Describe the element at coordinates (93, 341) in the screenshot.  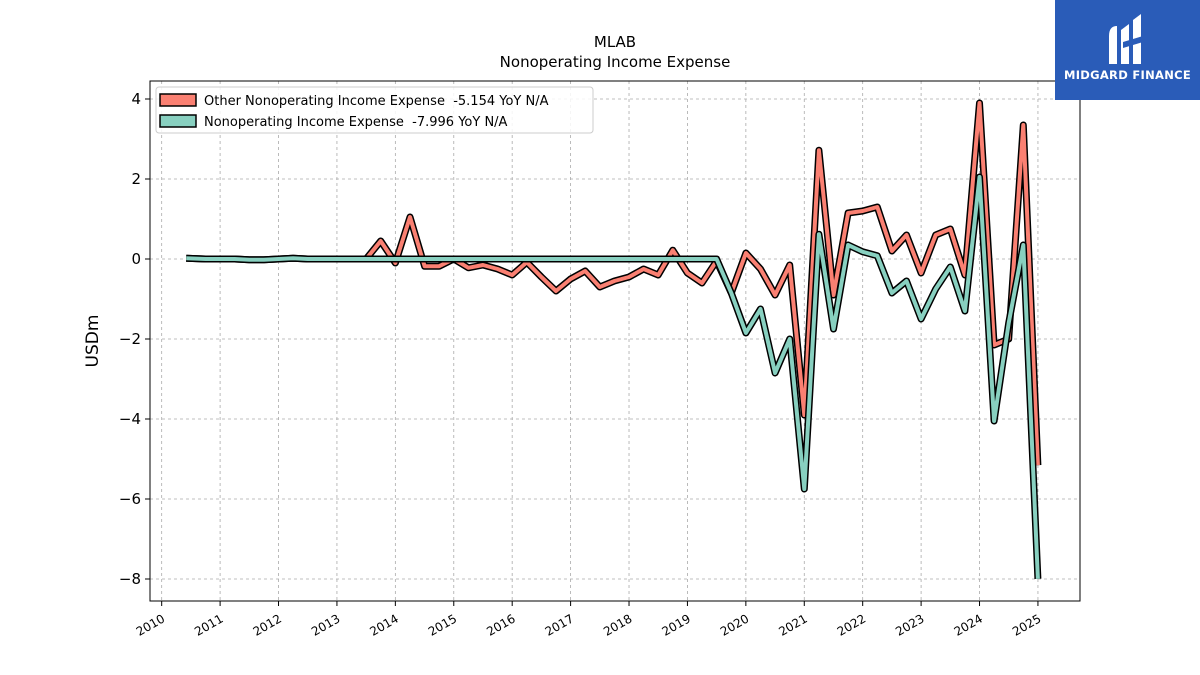
I see `y-axis-label: USDm` at that location.